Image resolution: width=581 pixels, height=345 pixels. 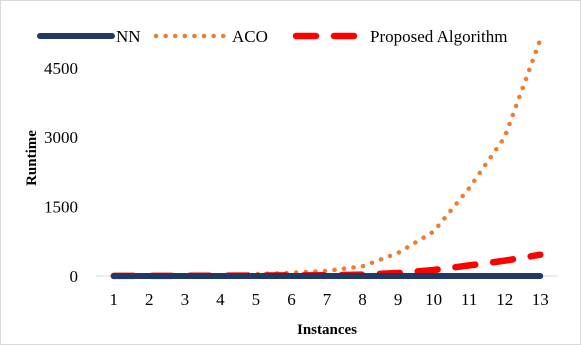 I want to click on legend-label: NN, so click(x=128, y=36).